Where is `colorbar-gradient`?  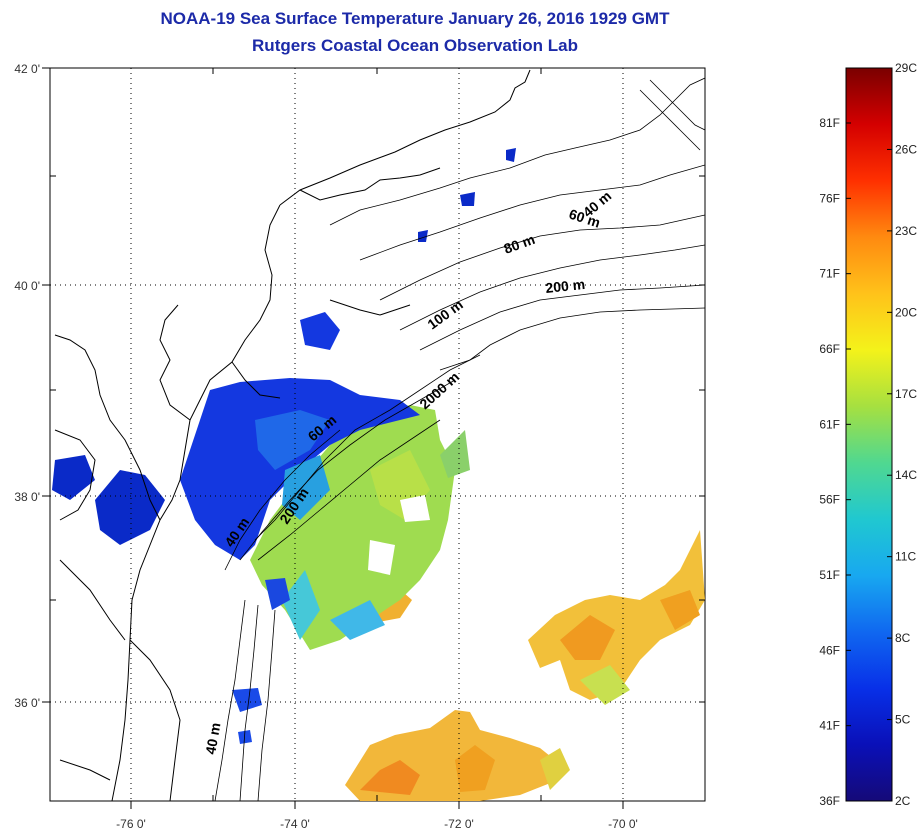
colorbar-gradient is located at coordinates (869, 434).